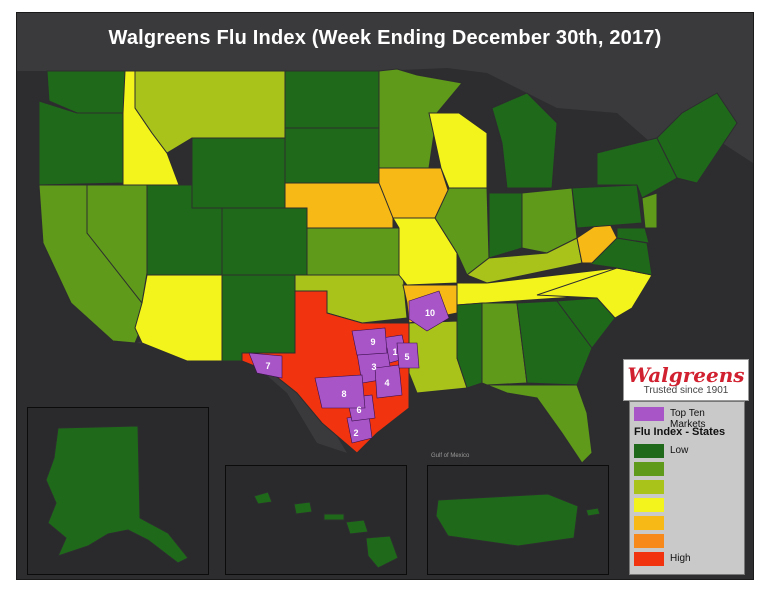 Image resolution: width=768 pixels, height=593 pixels. Describe the element at coordinates (686, 390) in the screenshot. I see `brand-tagline: Trusted since 1901` at that location.